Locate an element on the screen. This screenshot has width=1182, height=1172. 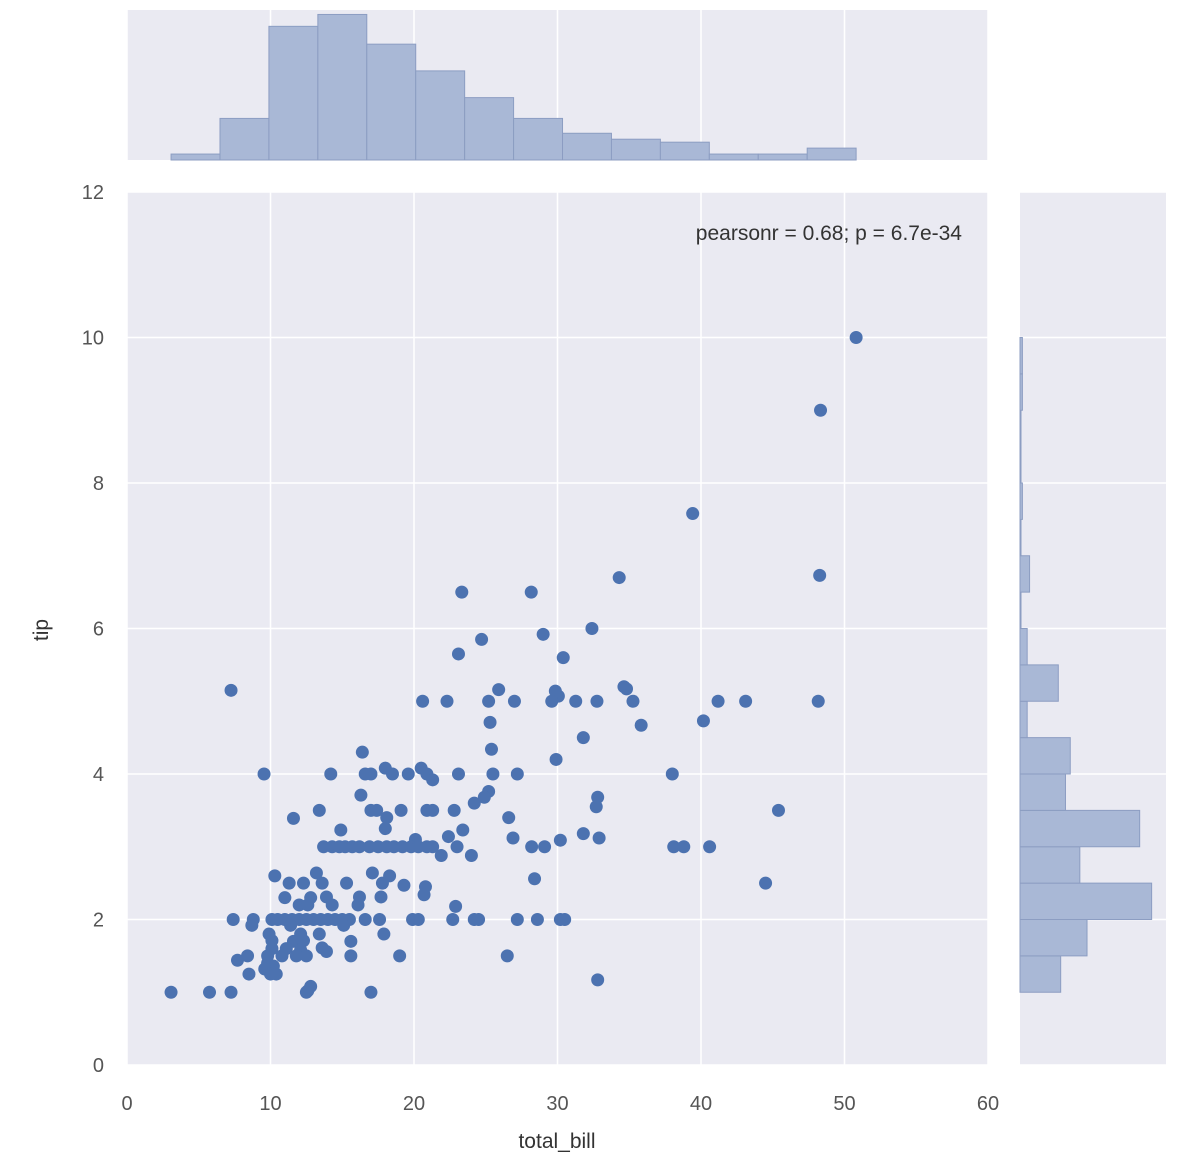
x-tick-label: 50 is located at coordinates (844, 1104).